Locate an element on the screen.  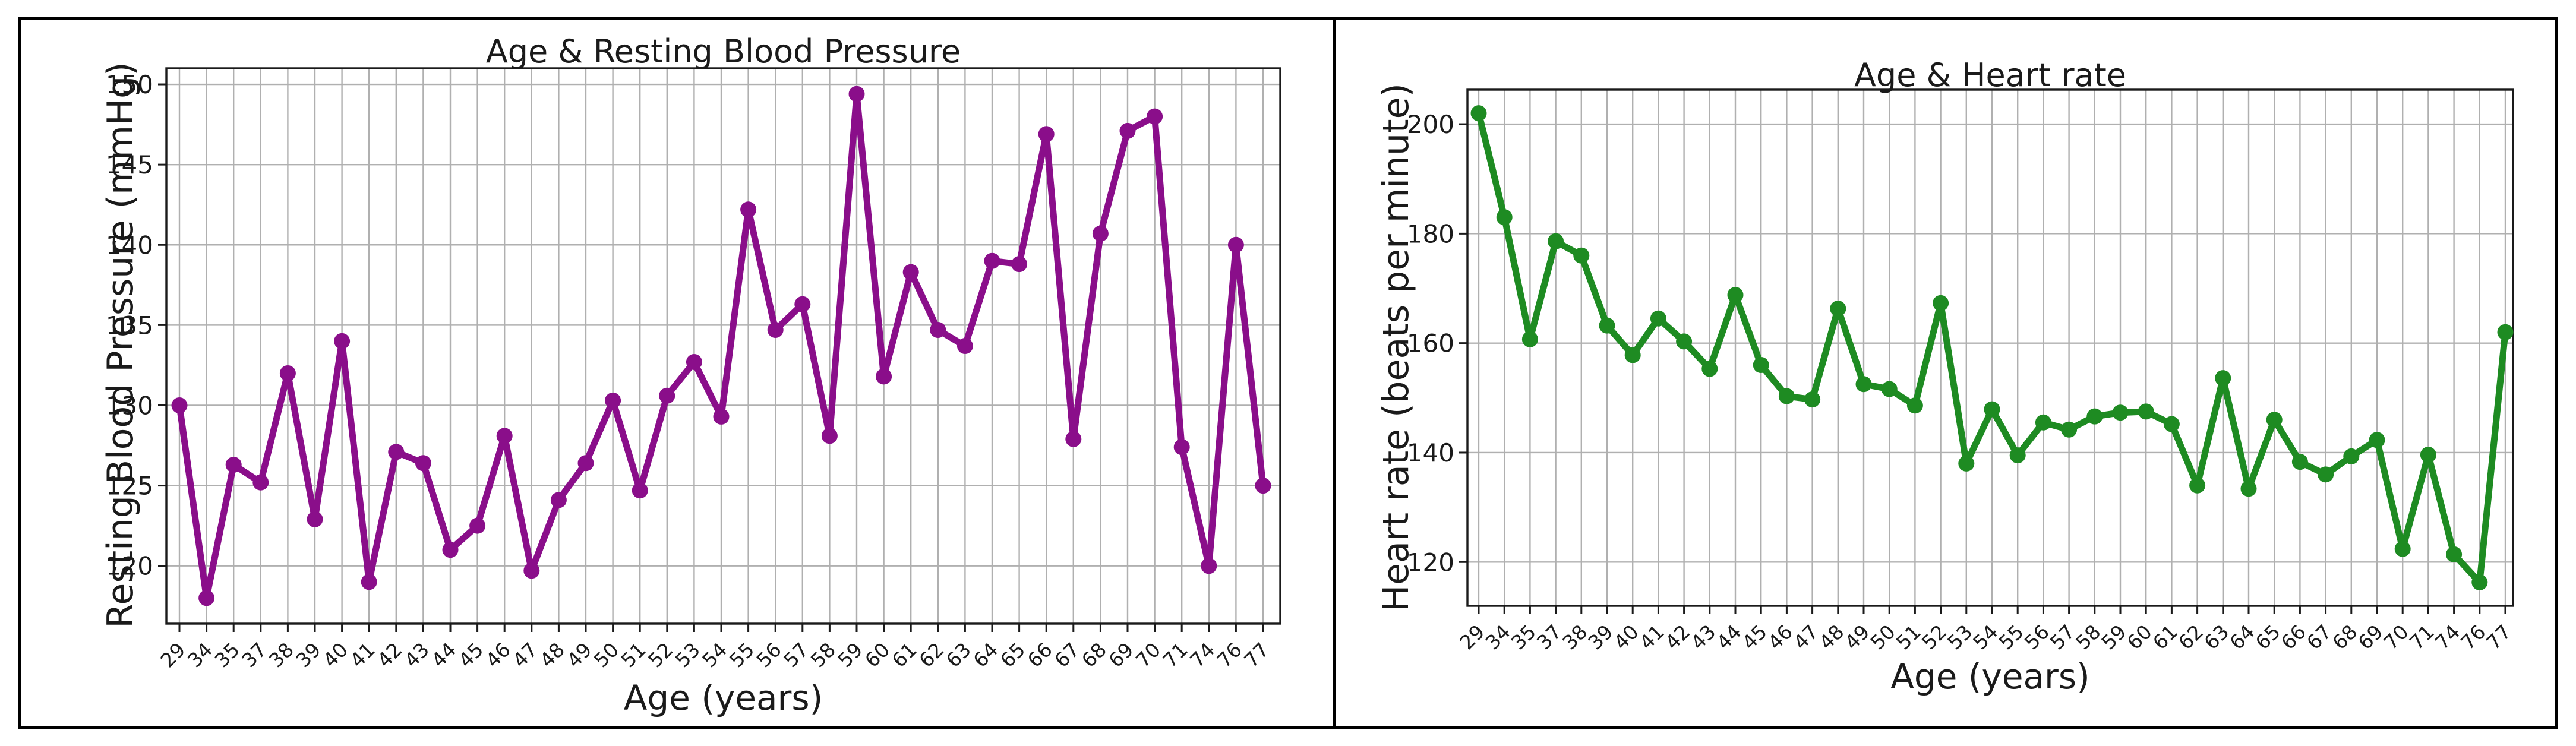
chart-title-heart-rate: Age & Heart rate is located at coordinates (1990, 75).